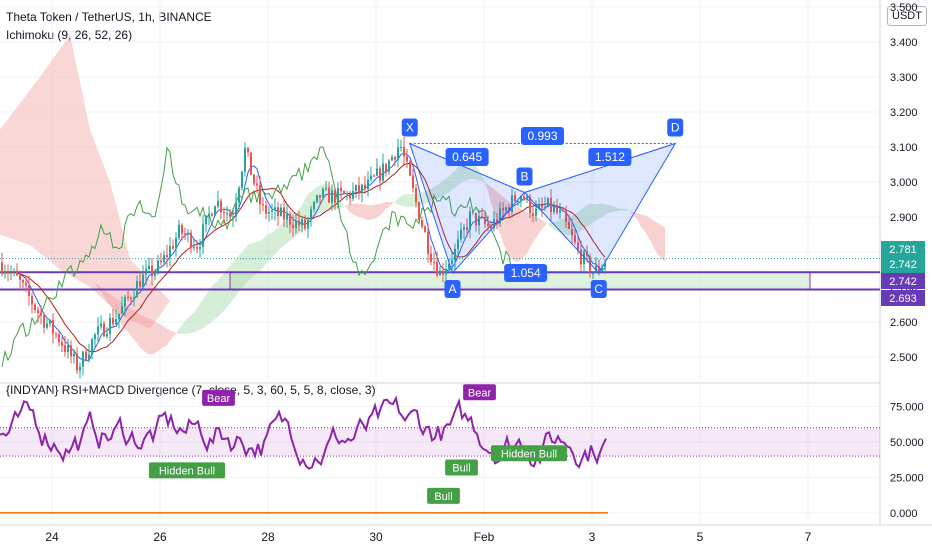 The width and height of the screenshot is (932, 550). Describe the element at coordinates (69, 35) in the screenshot. I see `ichimoku-legend: Ichimoku (9, 26, 52, 26)` at that location.